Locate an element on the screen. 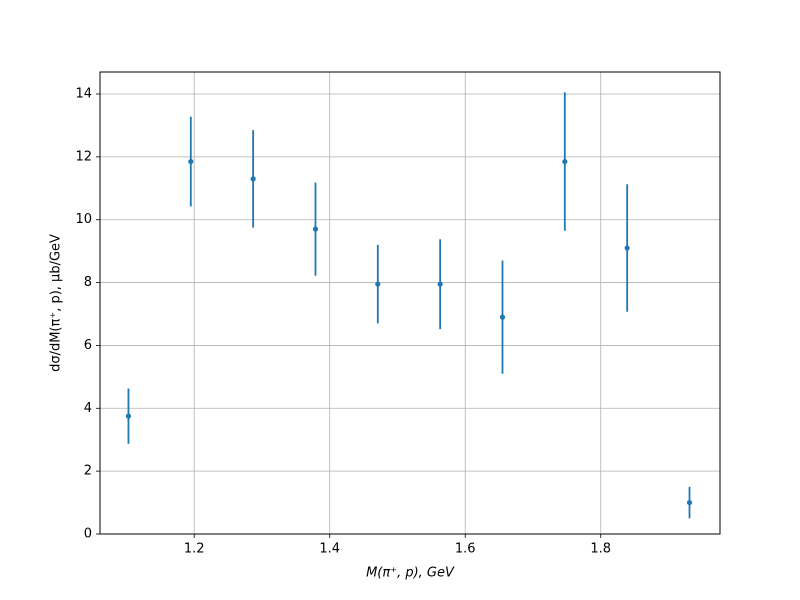 This screenshot has height=600, width=800. y-tick-label: 10 is located at coordinates (83, 219).